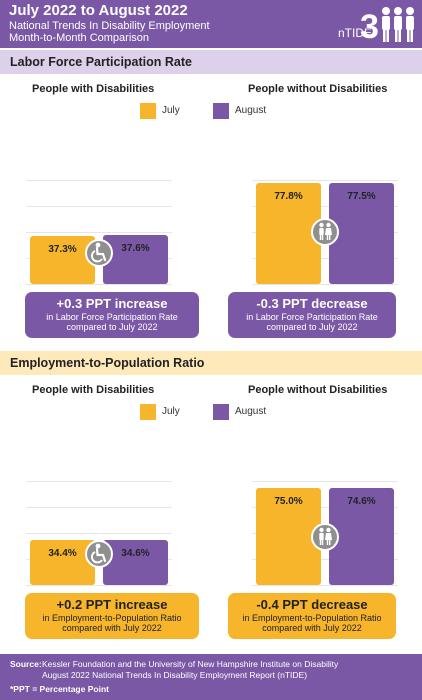  What do you see at coordinates (135, 554) in the screenshot?
I see `section-2-group-1-bar-label-august: 34.6%` at bounding box center [135, 554].